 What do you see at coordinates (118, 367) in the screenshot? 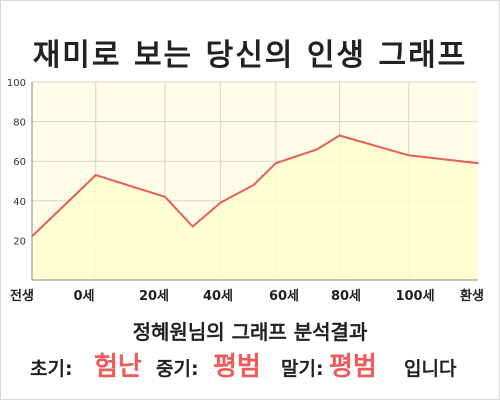
I see `early-value: 험난` at bounding box center [118, 367].